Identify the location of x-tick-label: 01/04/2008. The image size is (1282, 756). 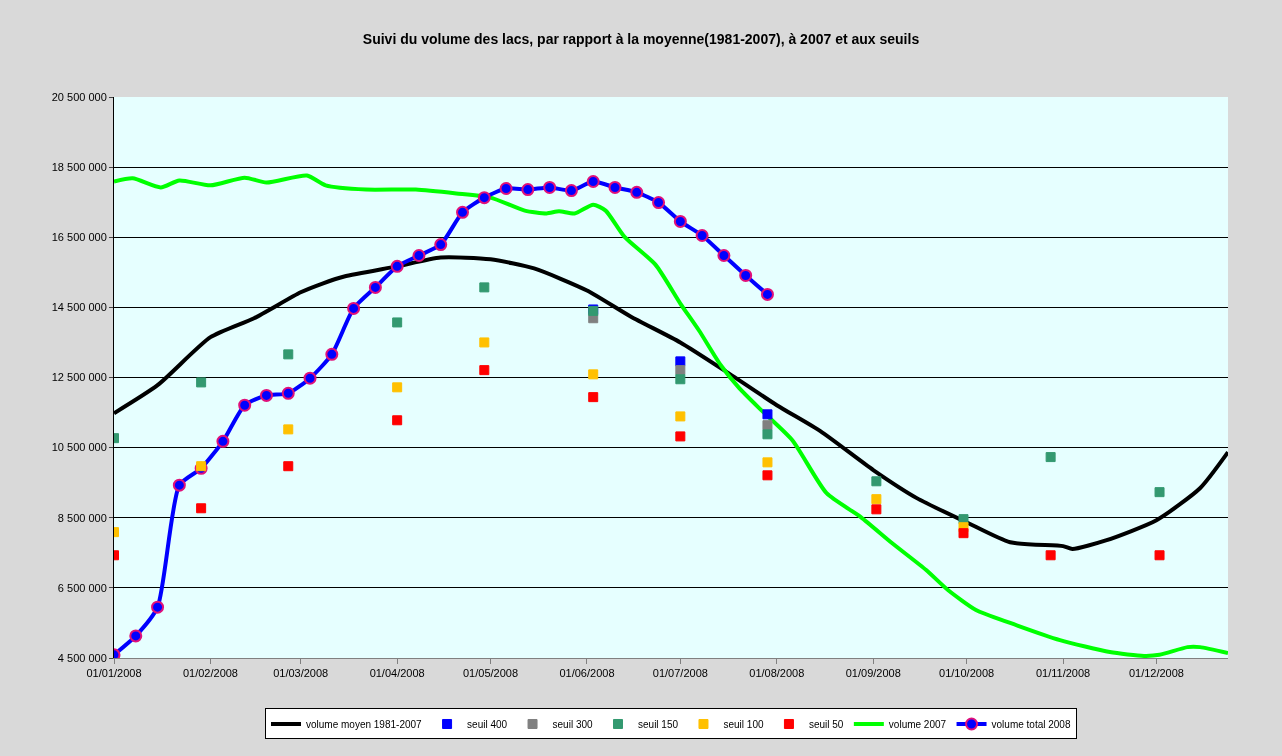
(397, 673).